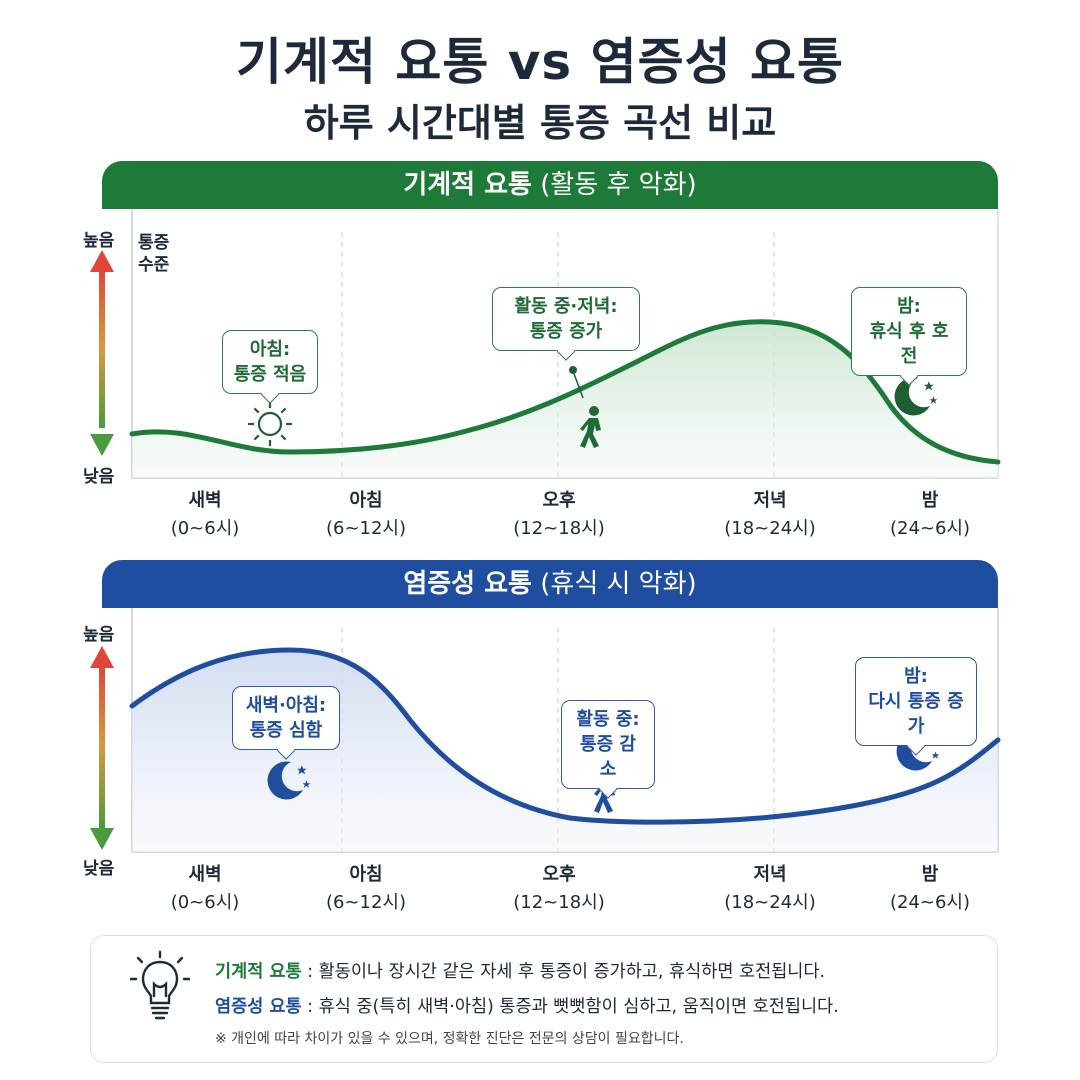 The width and height of the screenshot is (1080, 1080). I want to click on pain-spark-icon, so click(576, 382).